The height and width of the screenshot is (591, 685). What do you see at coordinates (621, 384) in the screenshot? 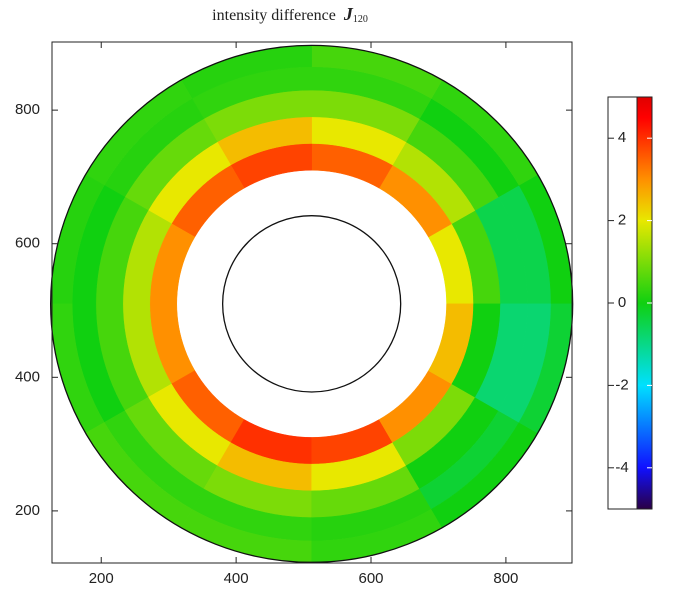
I see `colorbar-tick-label: -2` at bounding box center [621, 384].